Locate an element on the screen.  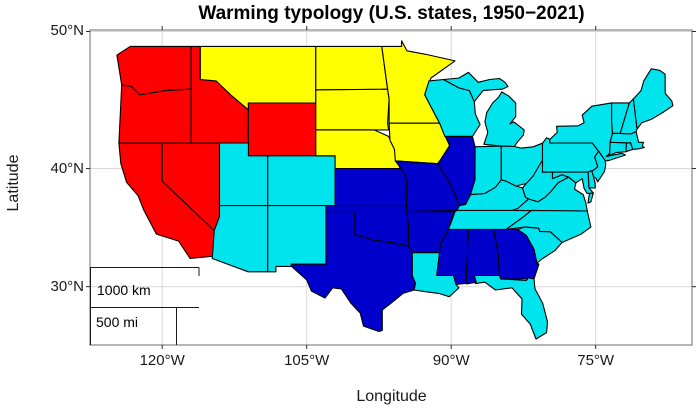
state-wi is located at coordinates (452, 107).